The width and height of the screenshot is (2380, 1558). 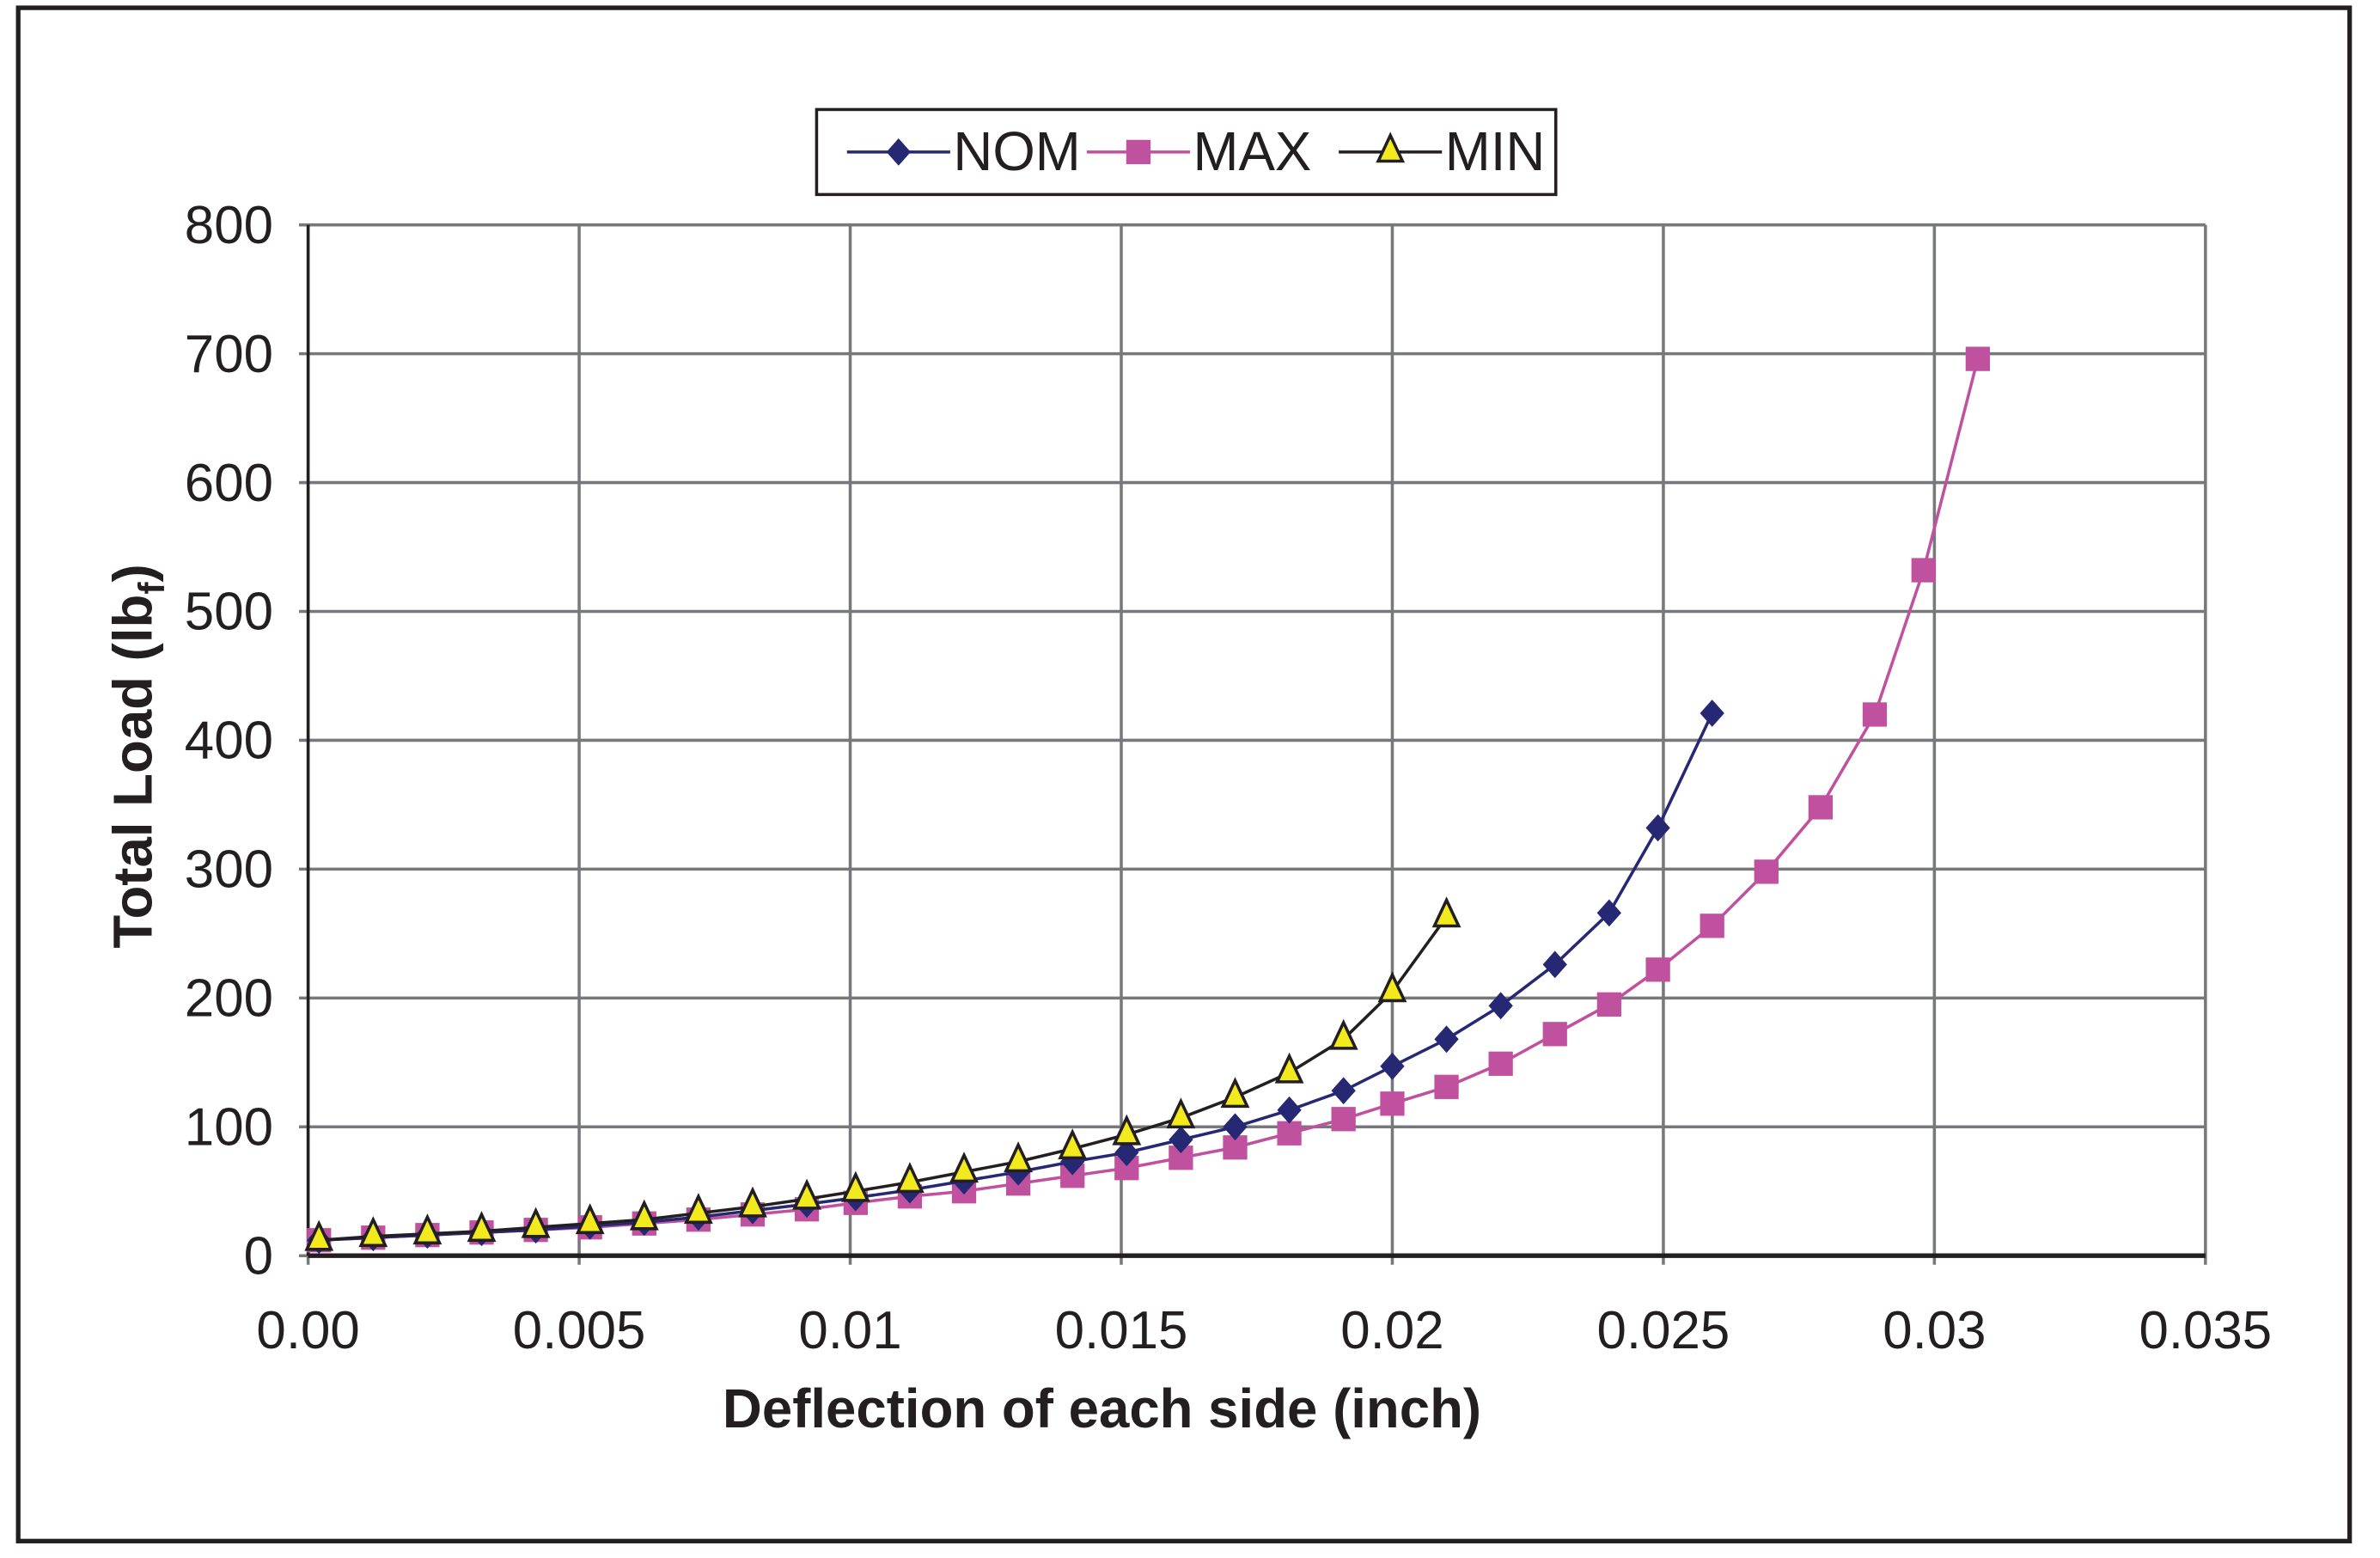 What do you see at coordinates (1102, 1408) in the screenshot?
I see `x-axis-title: Deflection of each side (inch)` at bounding box center [1102, 1408].